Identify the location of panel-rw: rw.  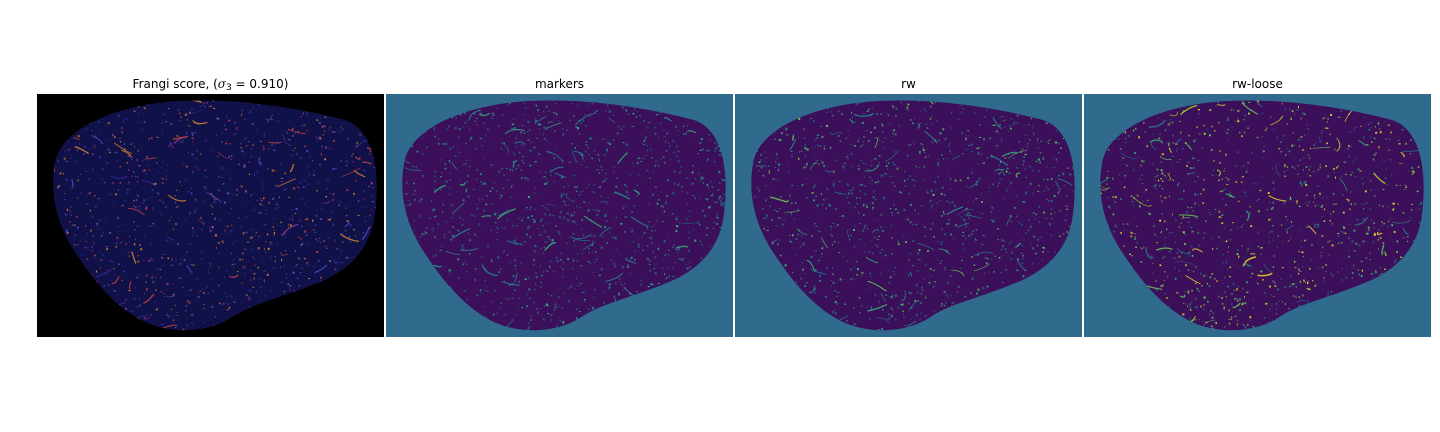
(908, 206).